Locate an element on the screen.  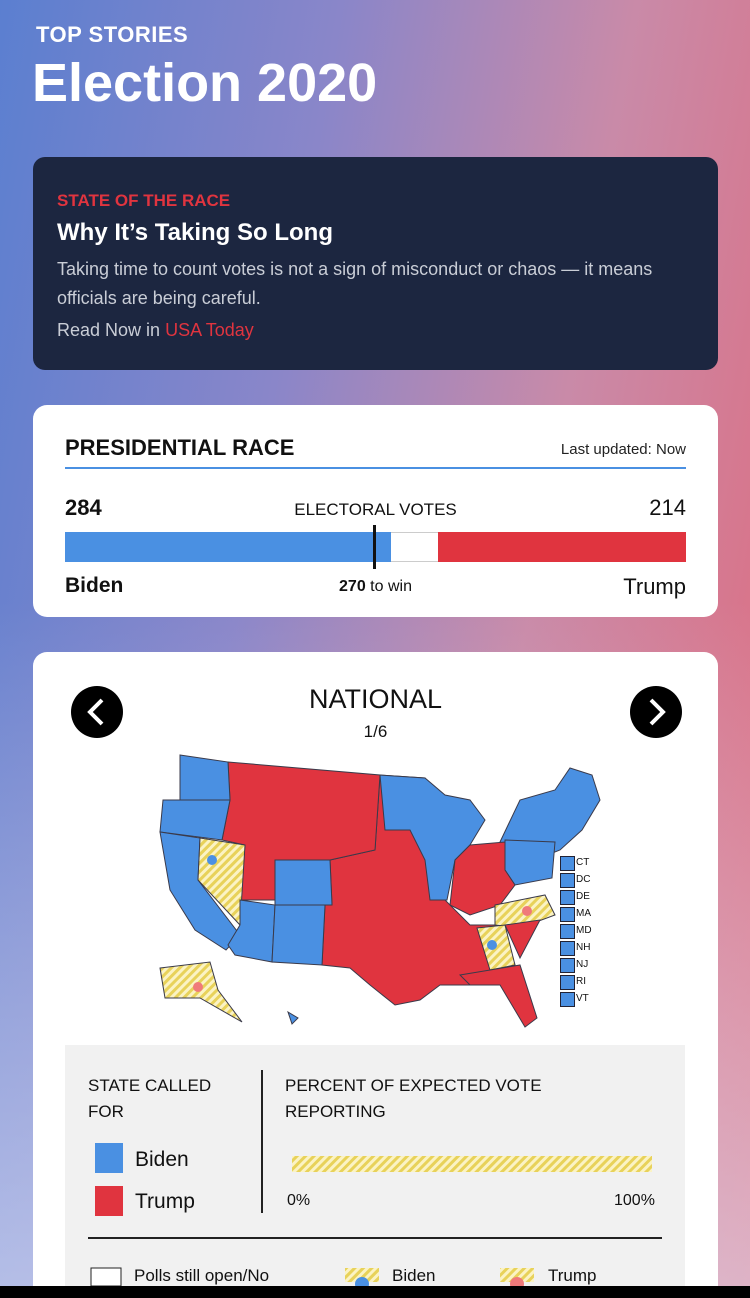
map-title: NATIONAL is located at coordinates (375, 699).